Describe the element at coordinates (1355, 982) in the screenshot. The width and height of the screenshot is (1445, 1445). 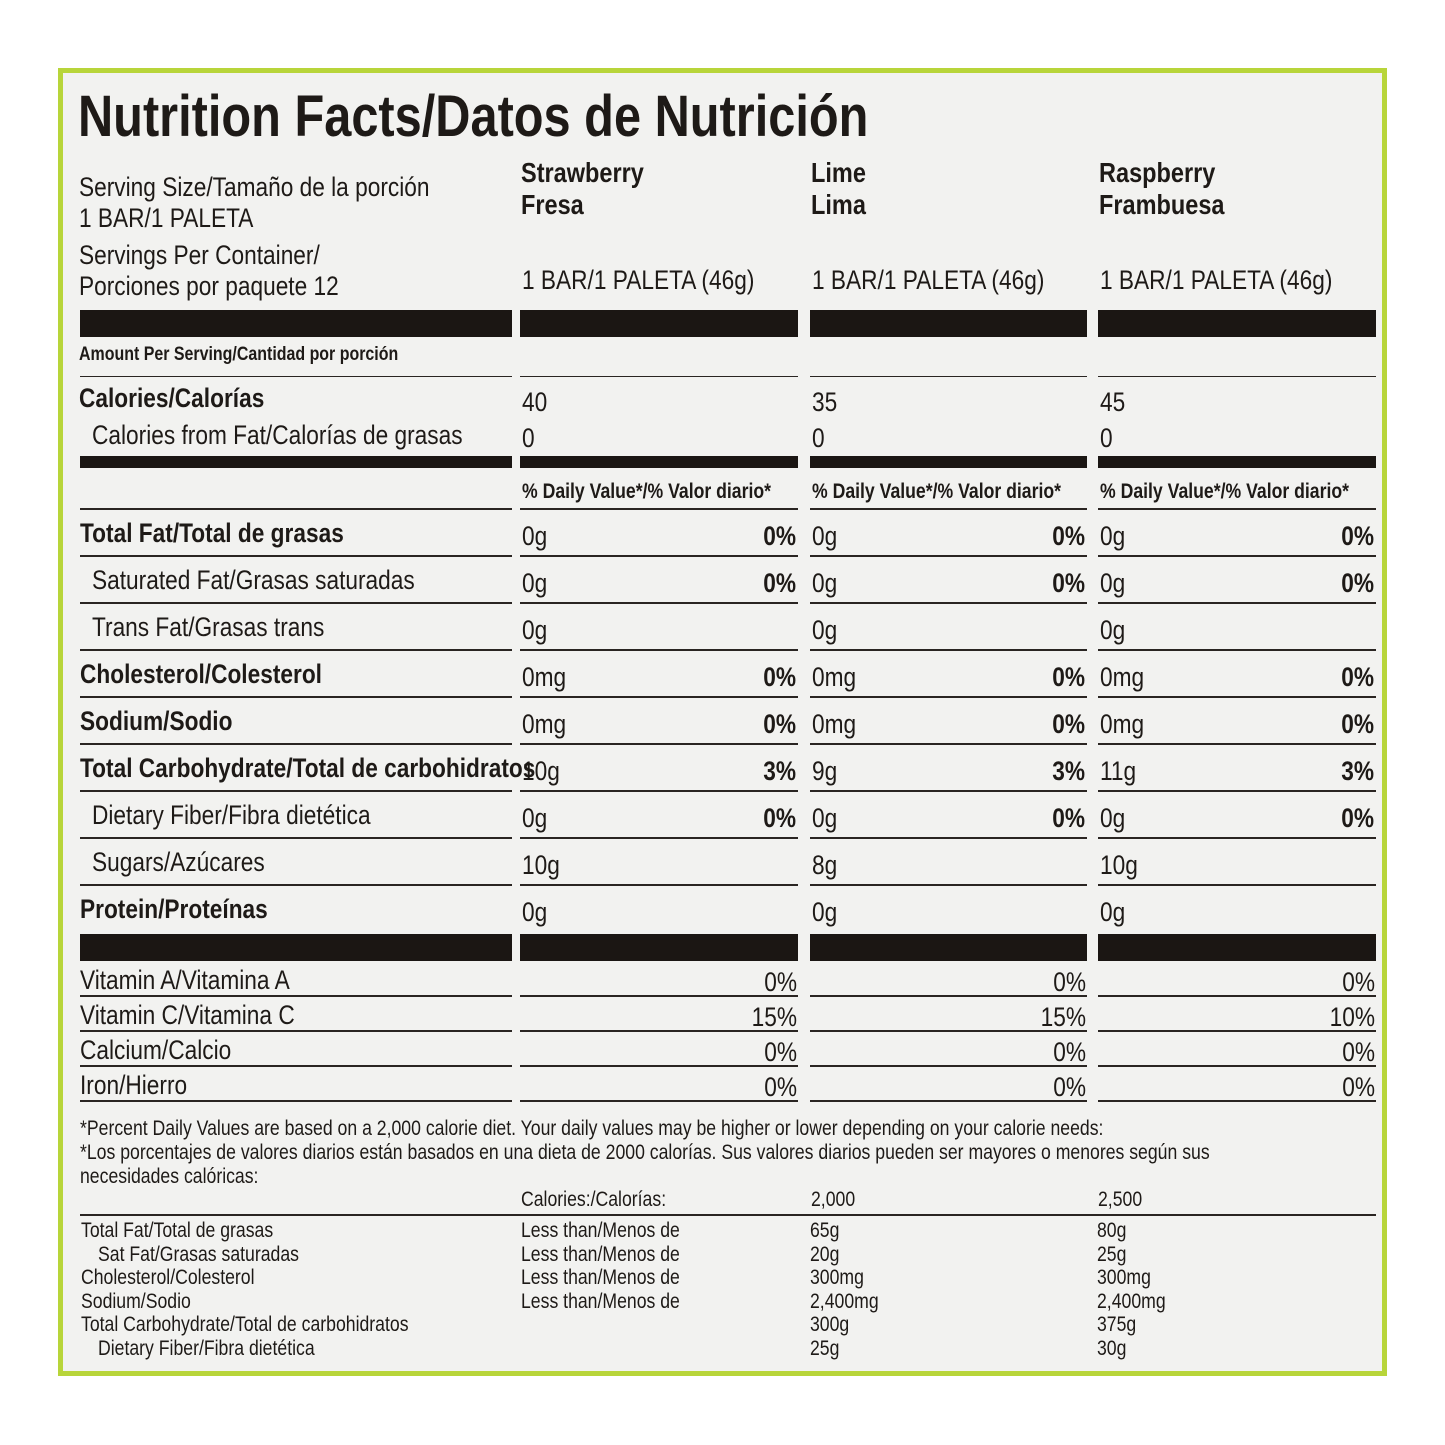
I see `vitamin-dv: 0%` at that location.